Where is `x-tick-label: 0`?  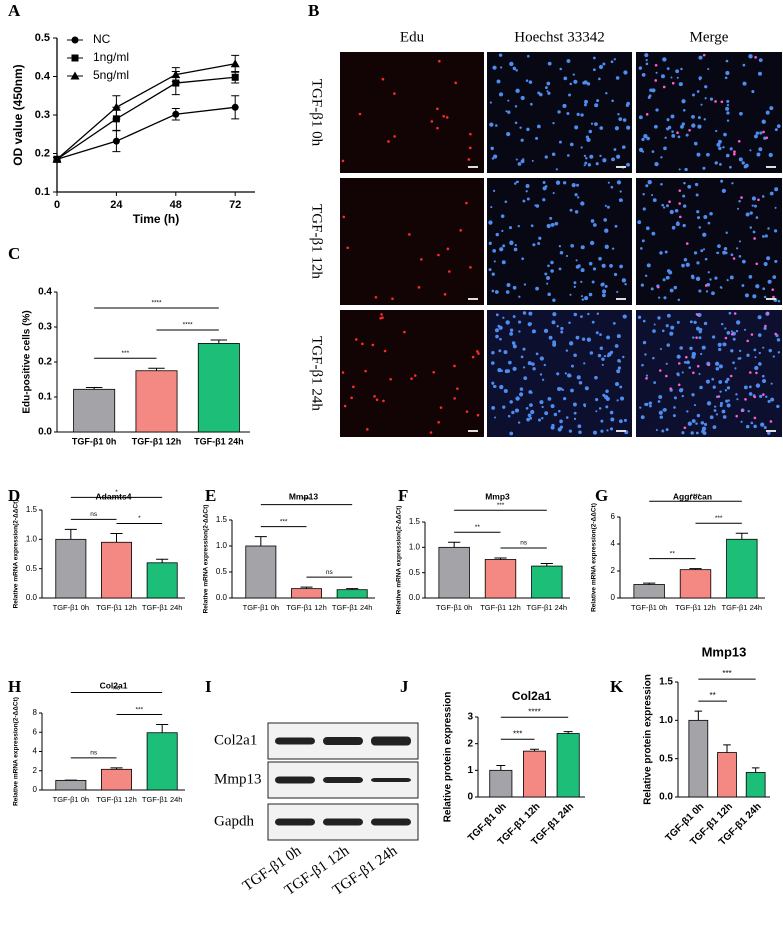
x-tick-label: 0 is located at coordinates (57, 205).